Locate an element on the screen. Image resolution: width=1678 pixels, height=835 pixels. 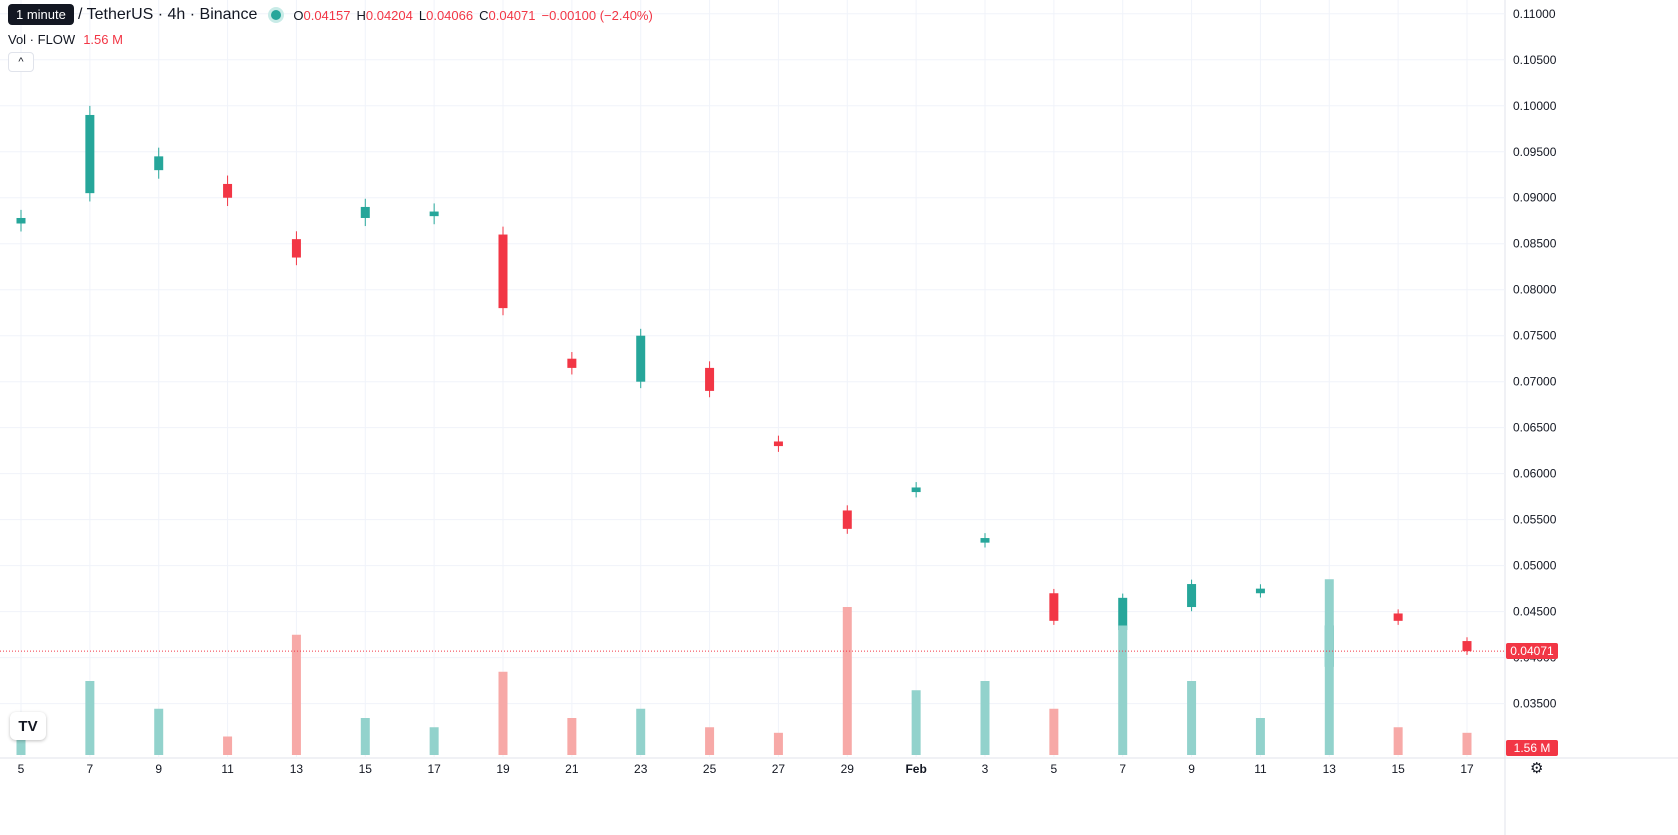
y-tick-label: 0.08500 is located at coordinates (1535, 244).